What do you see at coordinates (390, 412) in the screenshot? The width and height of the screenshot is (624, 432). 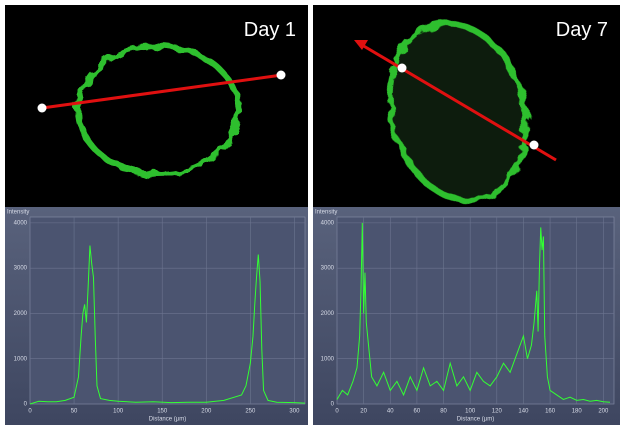 I see `x-tick-label: 40` at bounding box center [390, 412].